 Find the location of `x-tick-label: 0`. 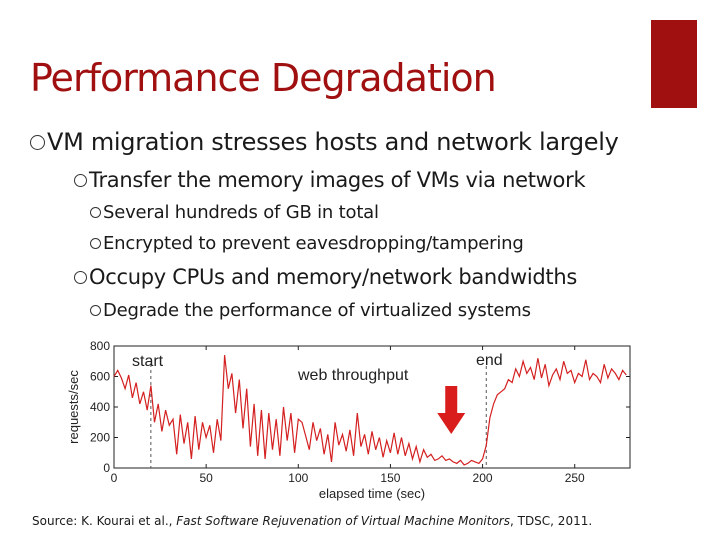

x-tick-label: 0 is located at coordinates (114, 478).